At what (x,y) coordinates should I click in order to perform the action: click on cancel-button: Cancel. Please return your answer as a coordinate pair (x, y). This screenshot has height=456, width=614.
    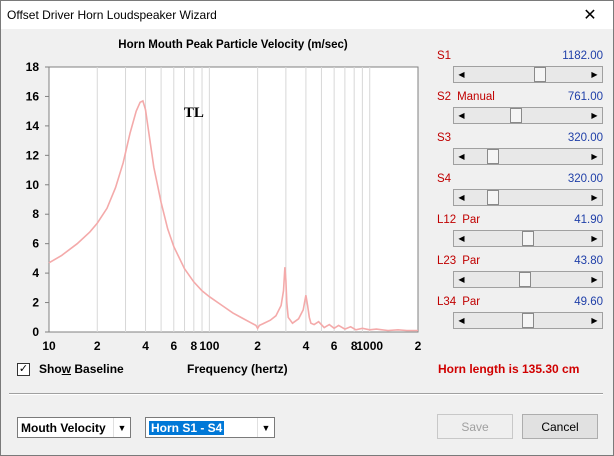
    Looking at the image, I should click on (560, 426).